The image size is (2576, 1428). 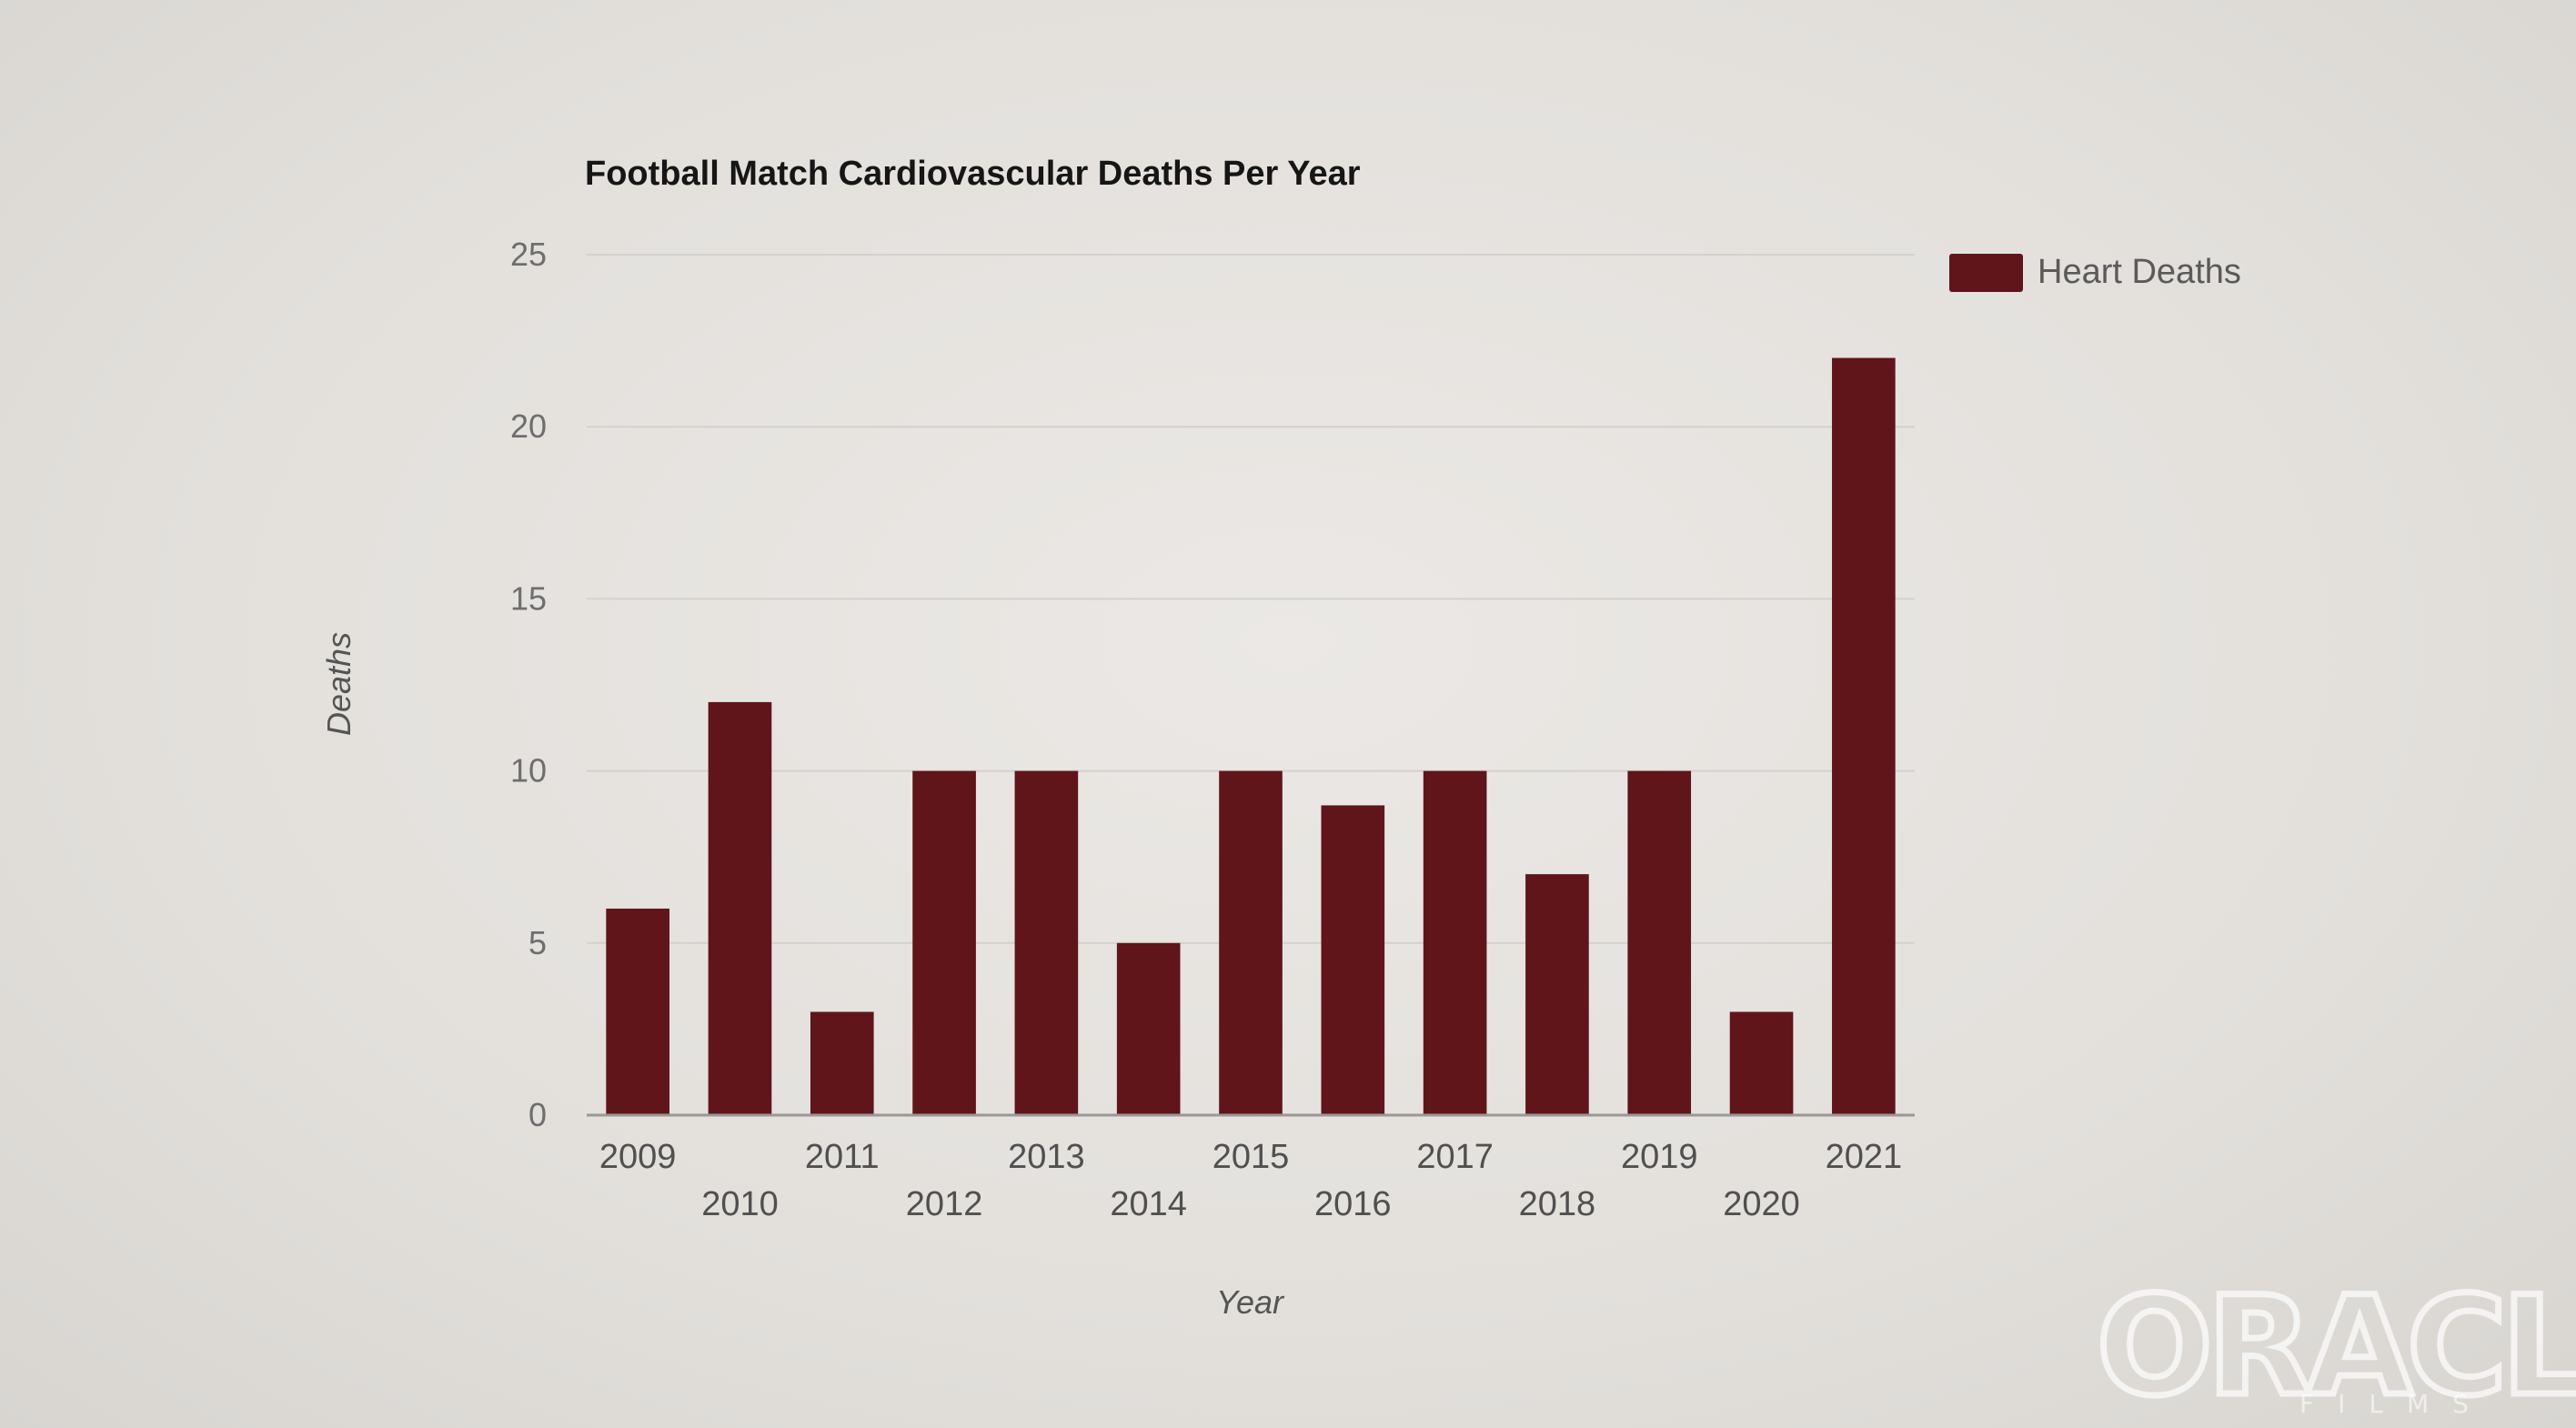 I want to click on y-tick-label: 10, so click(x=528, y=771).